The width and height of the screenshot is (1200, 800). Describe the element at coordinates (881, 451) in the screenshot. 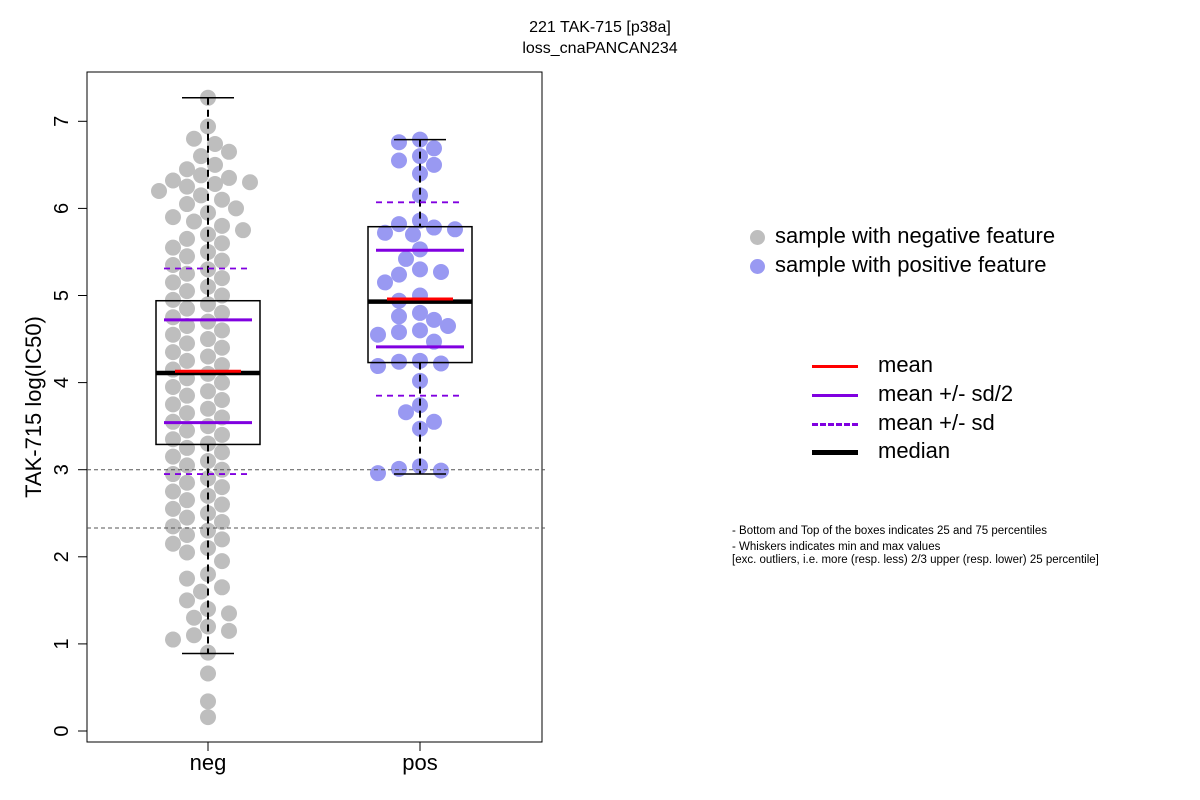

I see `legend-item-median: median` at that location.